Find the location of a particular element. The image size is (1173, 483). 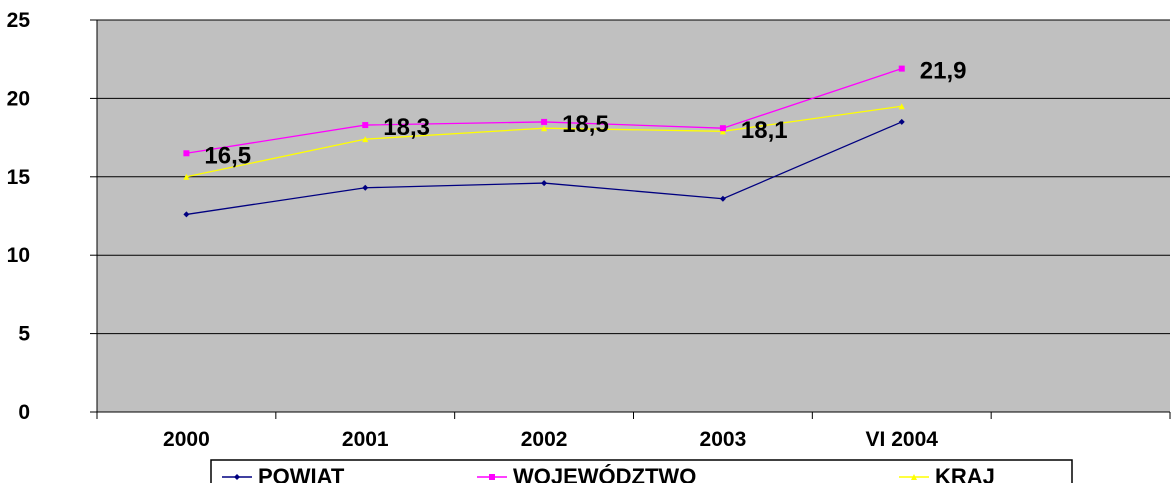

data-label: 18,5 is located at coordinates (585, 124).